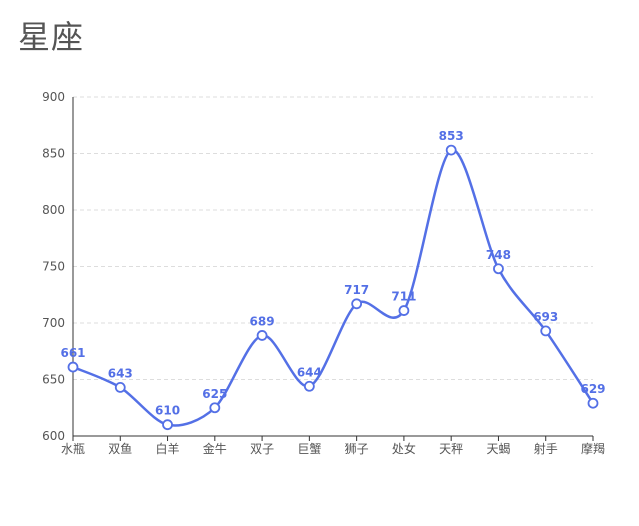  I want to click on y-tick-label: 900, so click(53, 97).